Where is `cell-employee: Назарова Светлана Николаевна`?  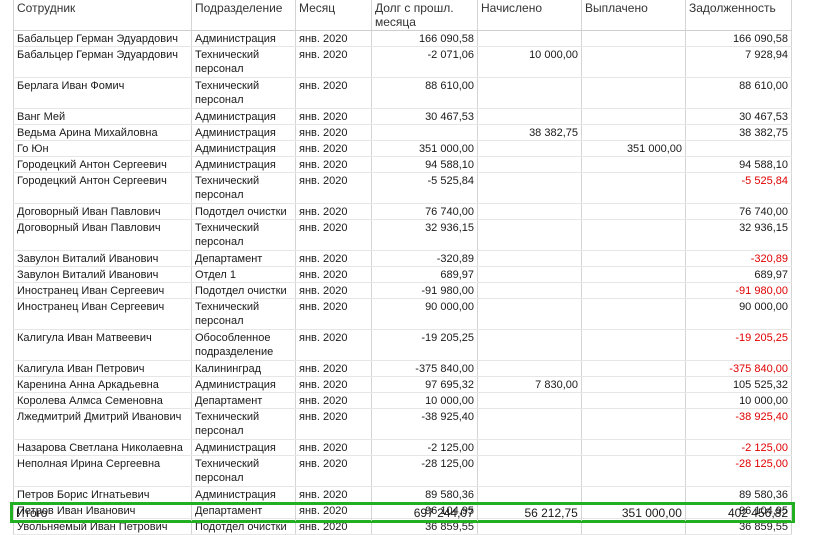 cell-employee: Назарова Светлана Николаевна is located at coordinates (102, 447).